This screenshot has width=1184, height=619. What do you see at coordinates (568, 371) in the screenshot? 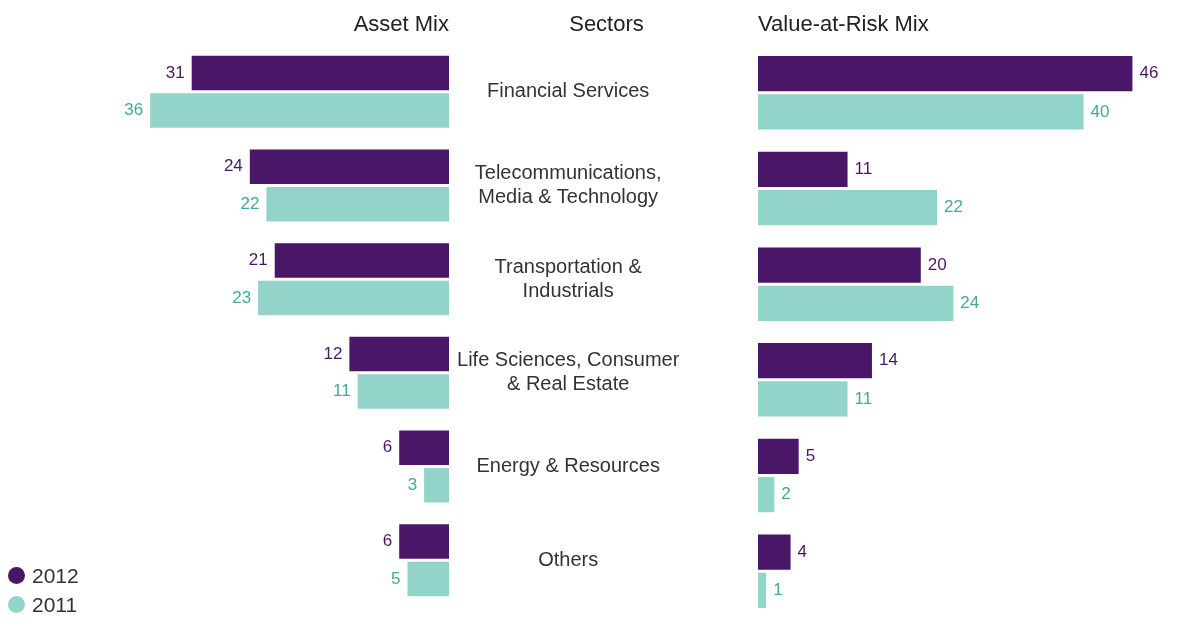
I see `y-tick-label: Life Sciences, Consumer & Real Estate` at bounding box center [568, 371].